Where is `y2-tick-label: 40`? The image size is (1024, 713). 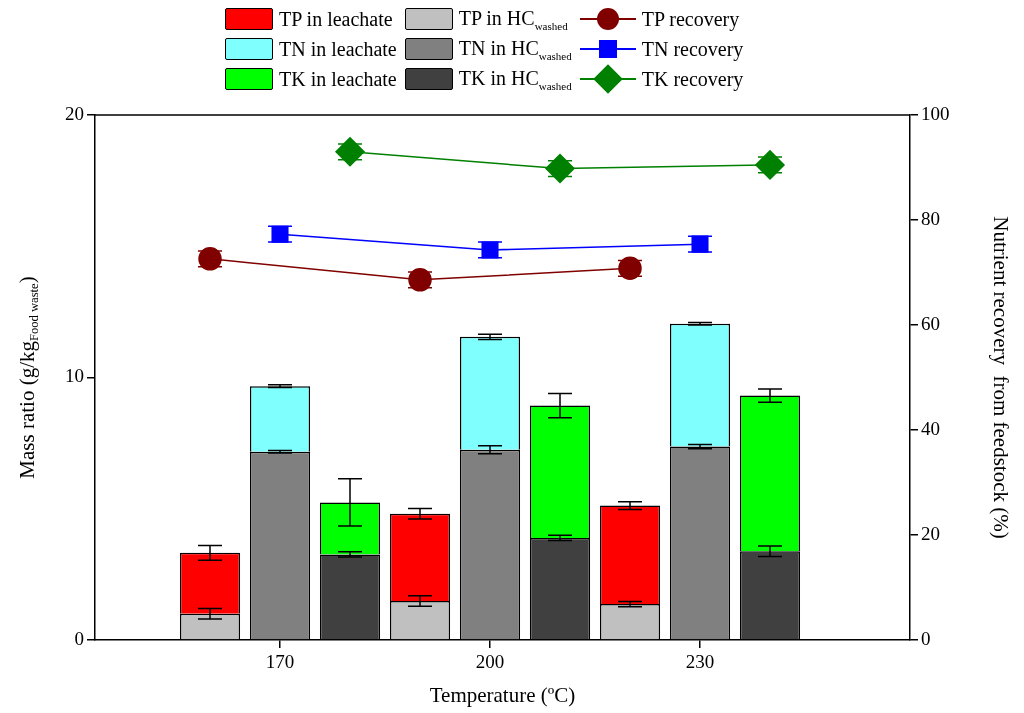
y2-tick-label: 40 is located at coordinates (930, 428).